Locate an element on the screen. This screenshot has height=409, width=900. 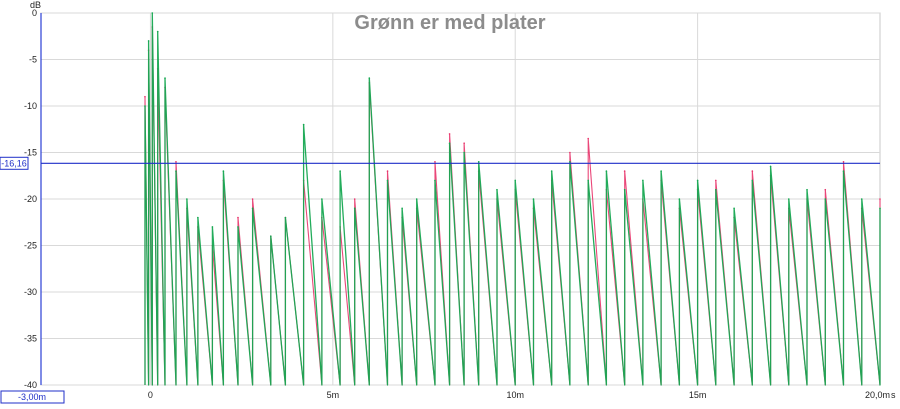
y-tick-label: -35 is located at coordinates (30, 339).